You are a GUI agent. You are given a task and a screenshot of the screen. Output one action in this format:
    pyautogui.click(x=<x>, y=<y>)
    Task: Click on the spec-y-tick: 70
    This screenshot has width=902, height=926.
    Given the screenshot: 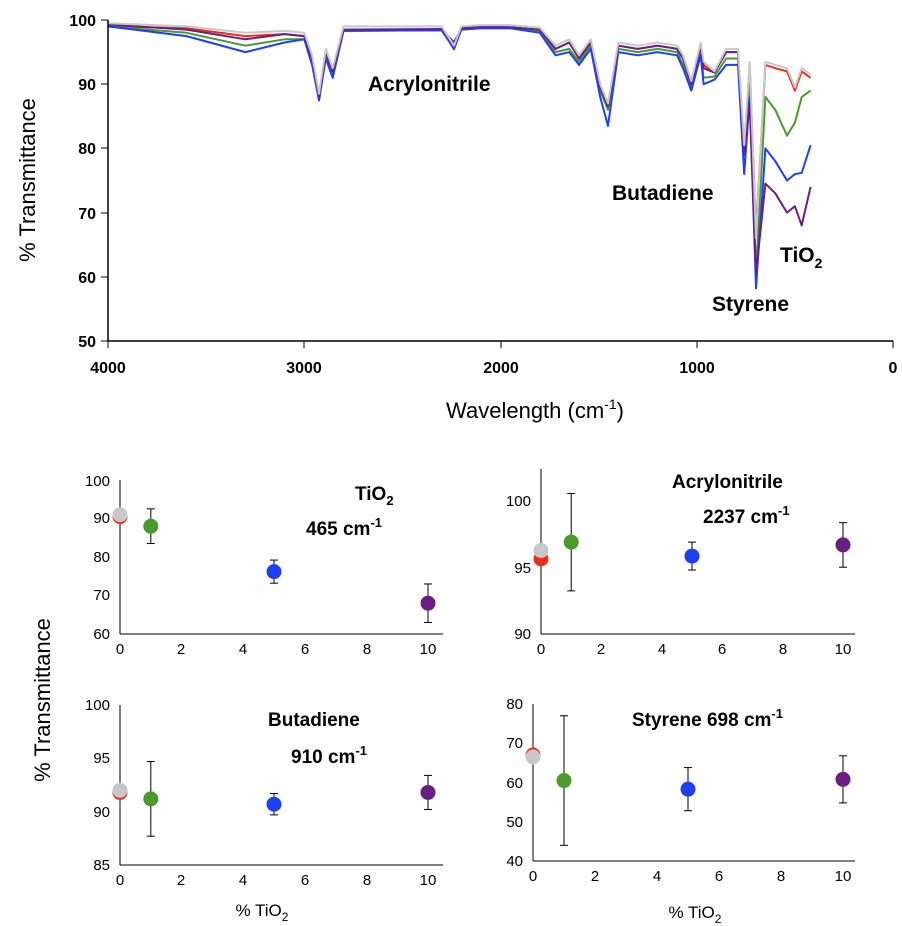 What is the action you would take?
    pyautogui.click(x=87, y=214)
    